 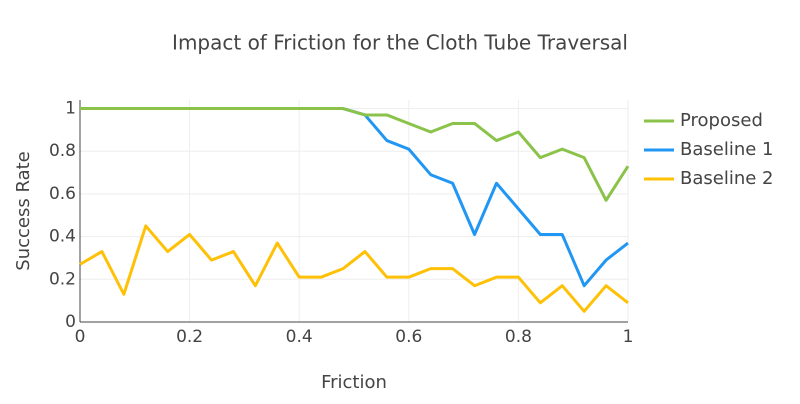 I want to click on x-tick-label: 0.2, so click(x=189, y=337).